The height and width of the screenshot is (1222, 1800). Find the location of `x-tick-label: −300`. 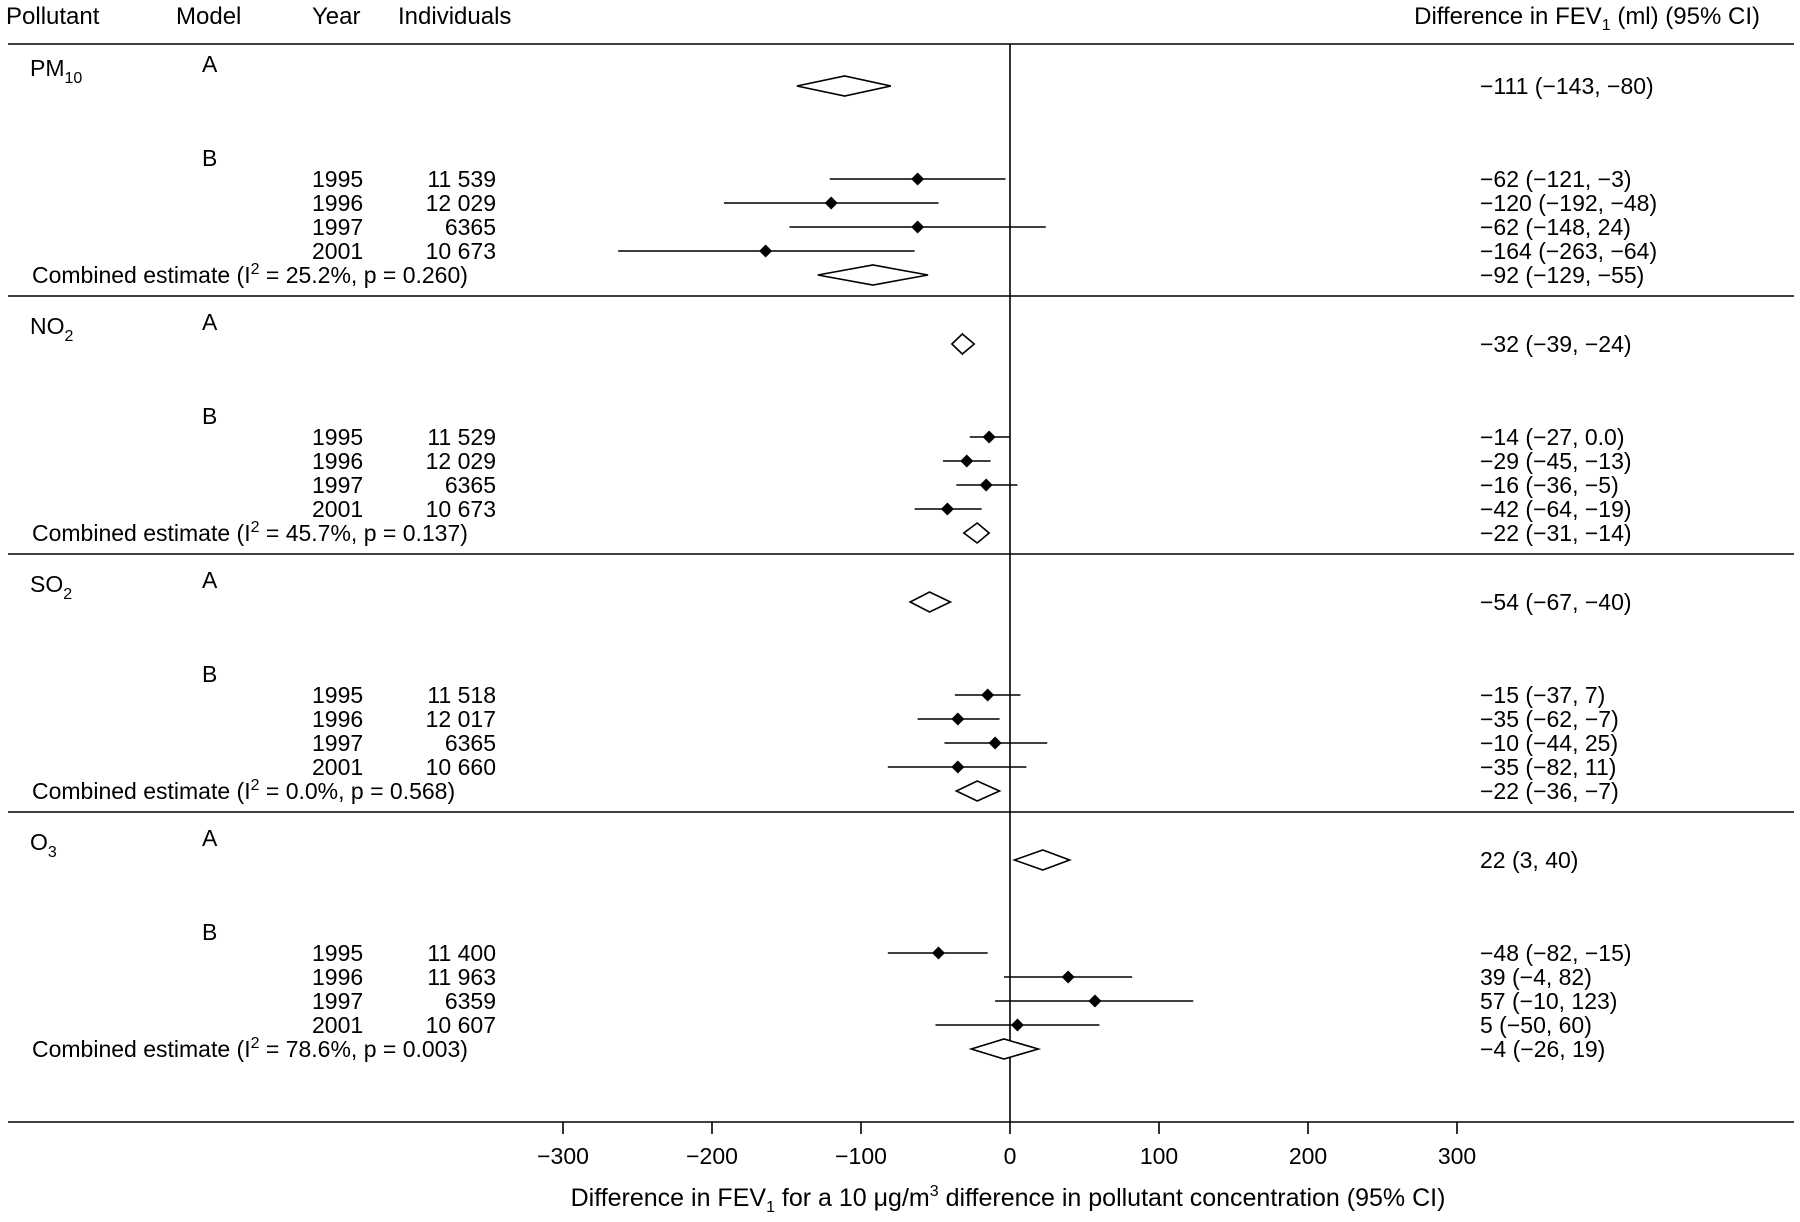

x-tick-label: −300 is located at coordinates (563, 1156).